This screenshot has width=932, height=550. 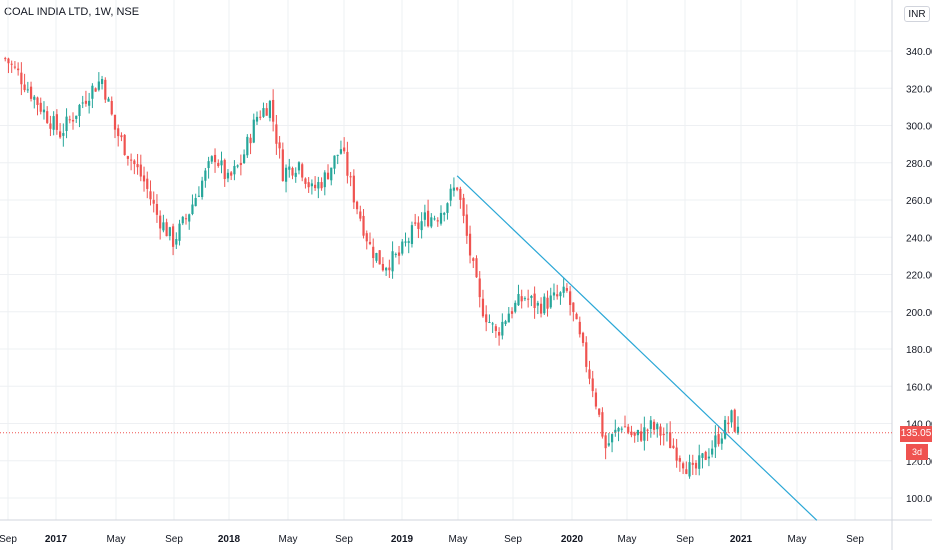 I want to click on x-tick-label: May, so click(x=627, y=539).